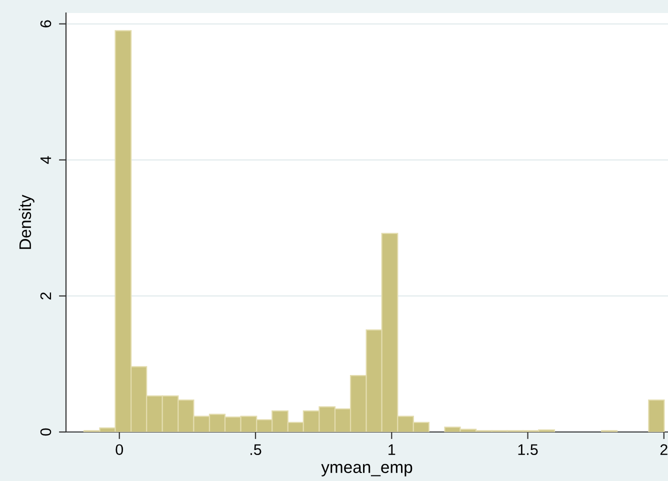  What do you see at coordinates (366, 470) in the screenshot?
I see `x-axis-title: ymean_emp` at bounding box center [366, 470].